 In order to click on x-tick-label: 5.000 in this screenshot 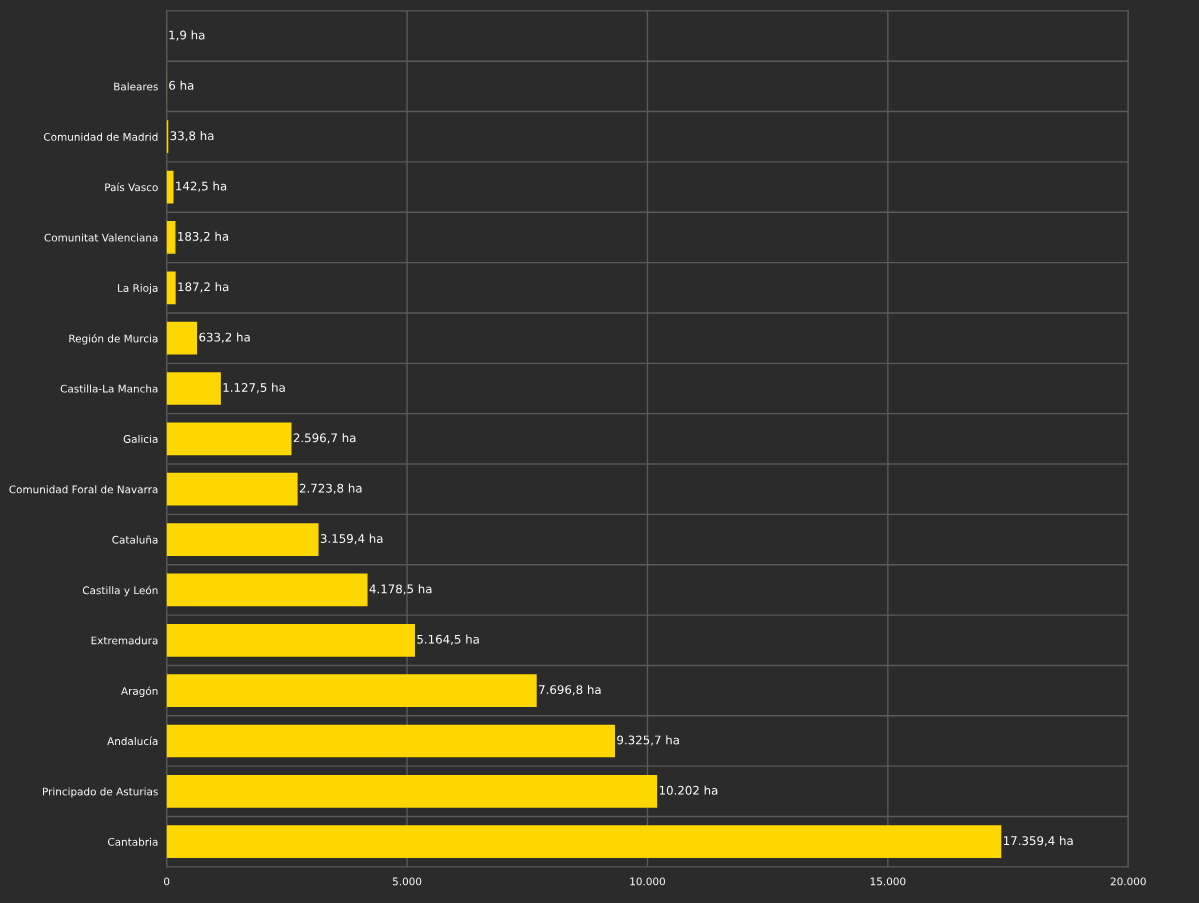, I will do `click(407, 881)`.